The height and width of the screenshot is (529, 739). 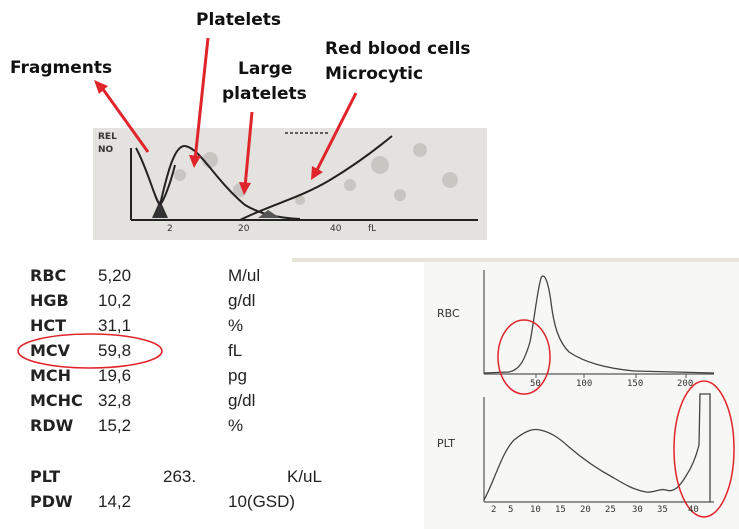 What do you see at coordinates (51, 501) in the screenshot?
I see `pdw-name: PDW` at bounding box center [51, 501].